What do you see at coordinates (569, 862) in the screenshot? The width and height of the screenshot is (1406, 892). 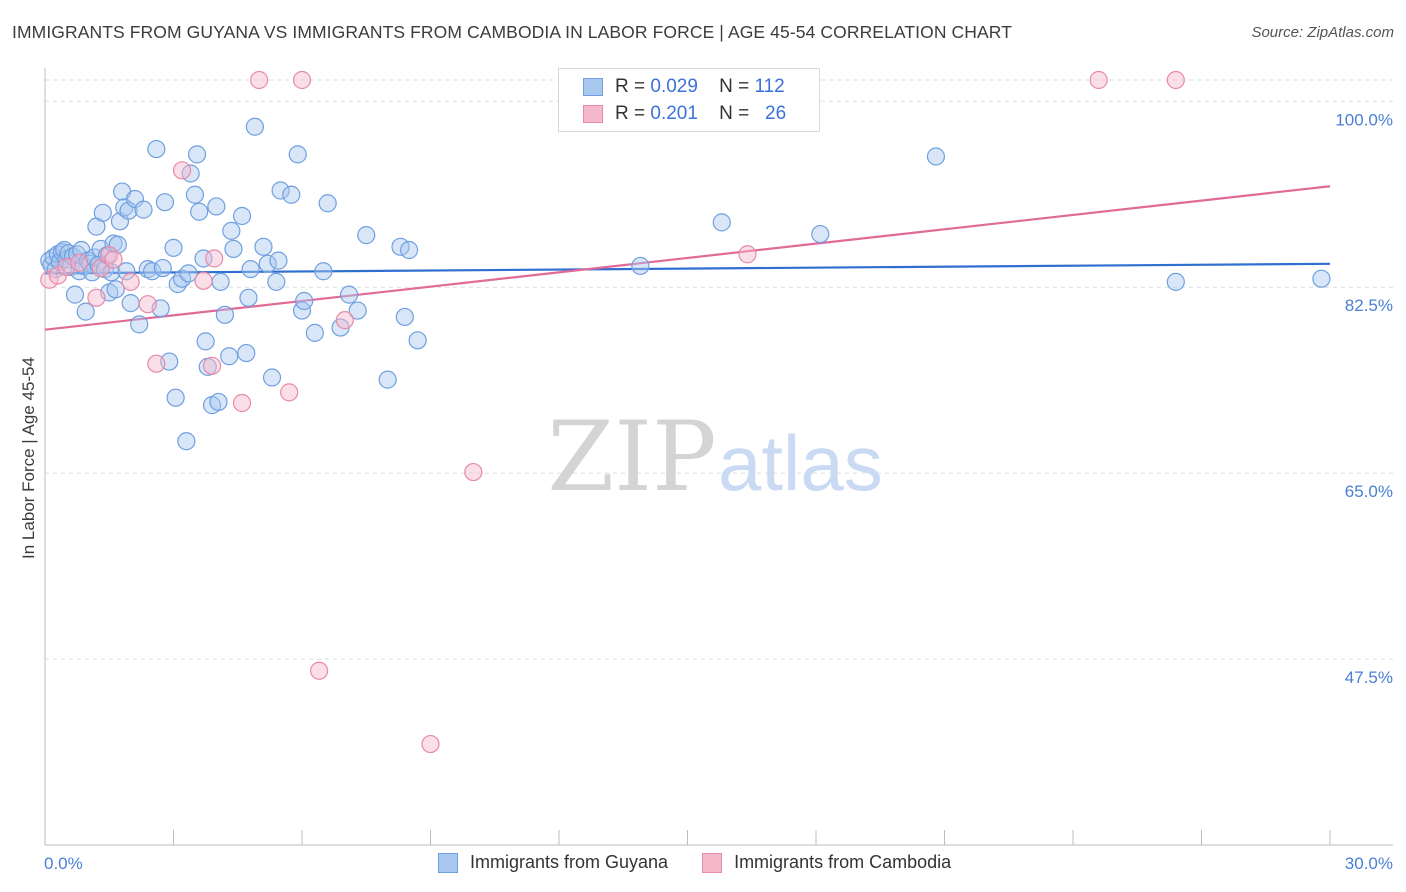 I see `series-label-guyana: Immigrants from Guyana` at bounding box center [569, 862].